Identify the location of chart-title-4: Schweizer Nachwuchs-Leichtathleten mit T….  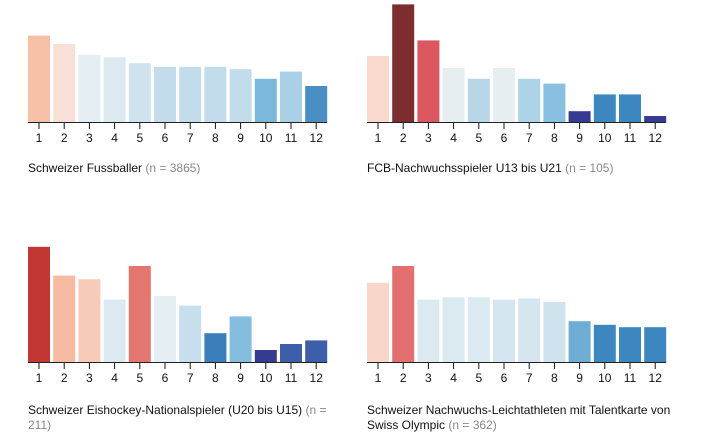
(519, 417).